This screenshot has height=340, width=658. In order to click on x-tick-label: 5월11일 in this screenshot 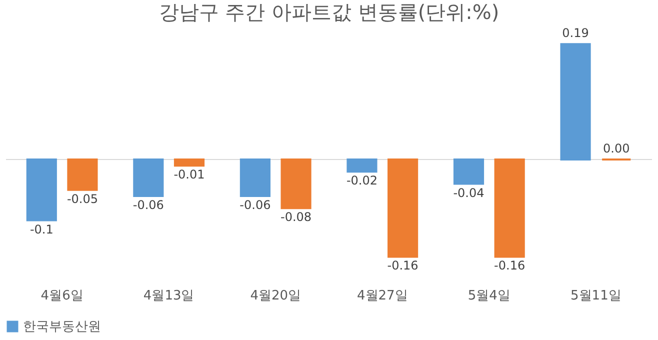, I will do `click(596, 296)`.